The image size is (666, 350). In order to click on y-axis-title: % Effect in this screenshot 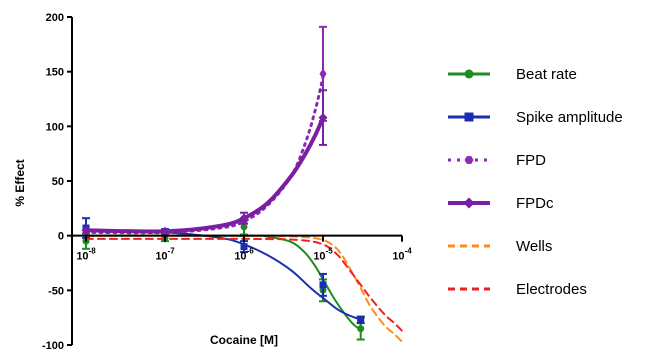, I will do `click(20, 182)`.